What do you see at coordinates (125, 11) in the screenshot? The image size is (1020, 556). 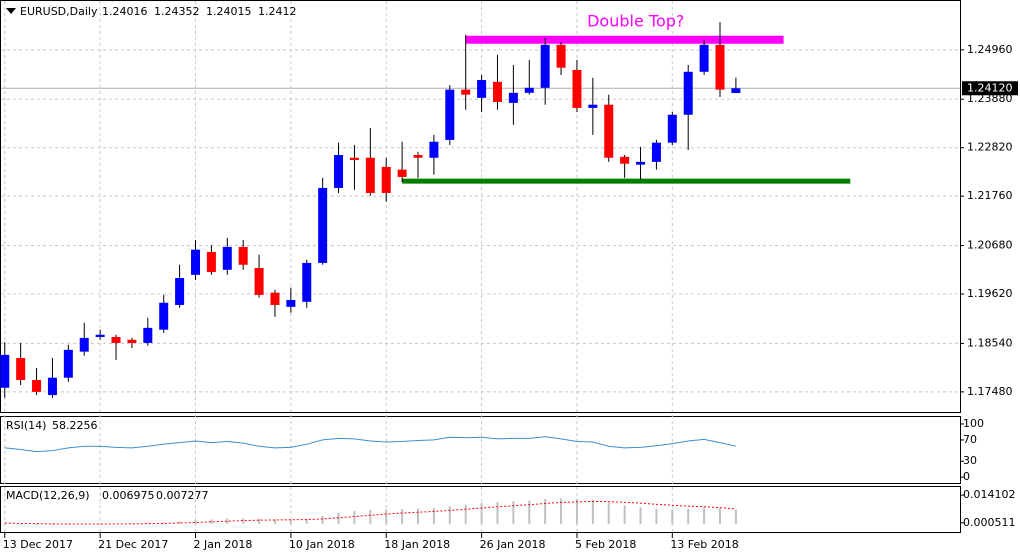 I see `ohlc-open: 1.24016` at bounding box center [125, 11].